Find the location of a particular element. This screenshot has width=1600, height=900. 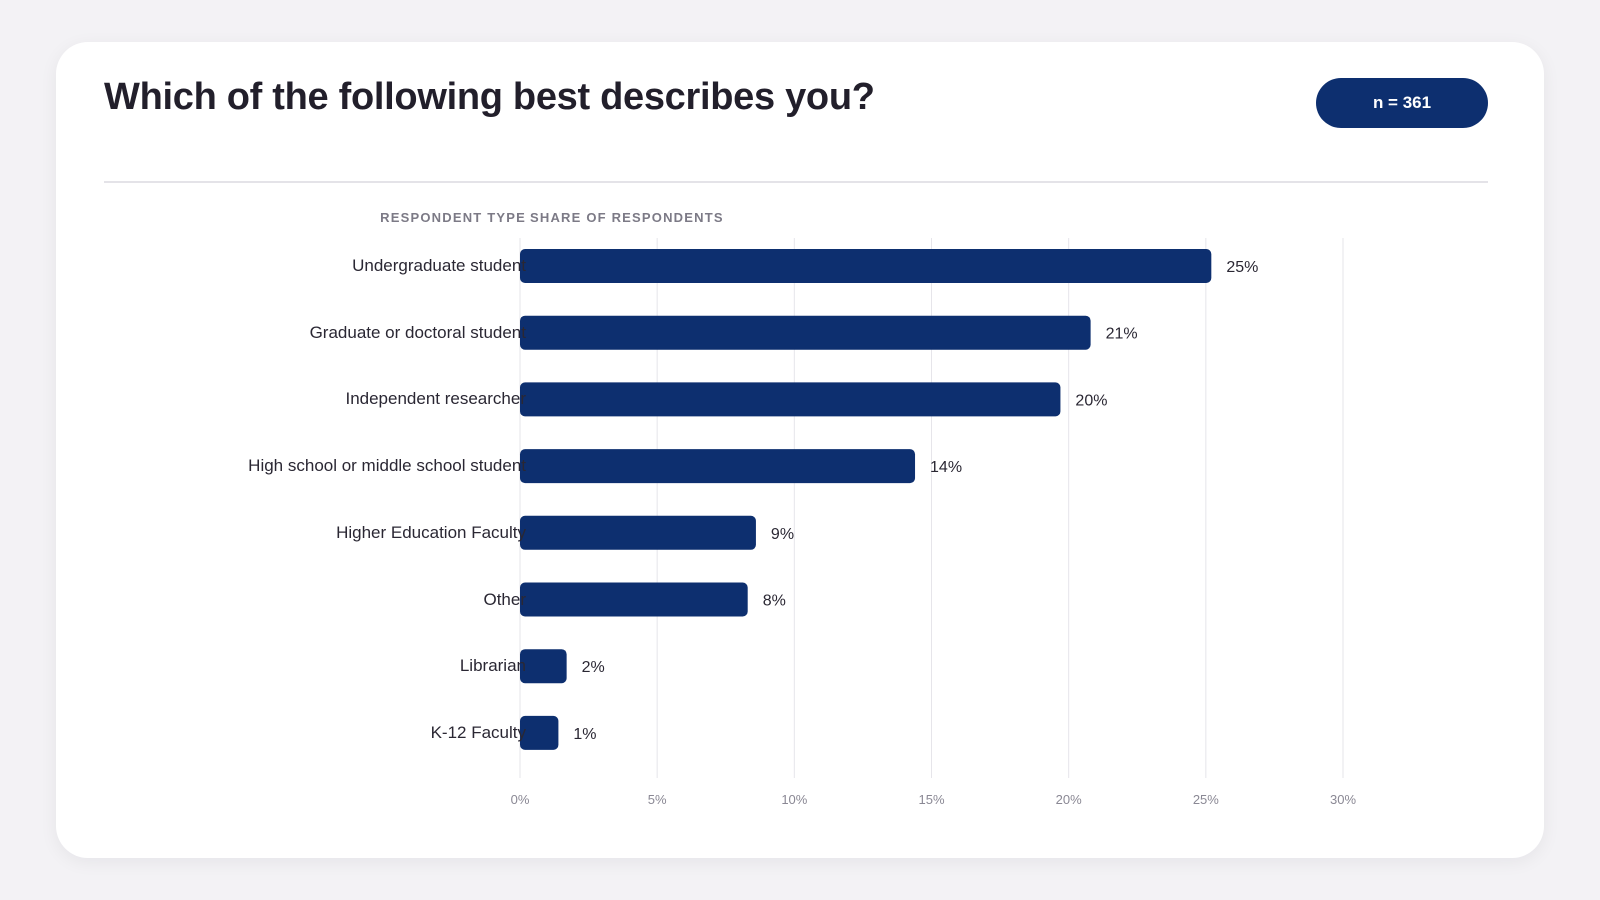

bar-value-label: 8% is located at coordinates (774, 601).